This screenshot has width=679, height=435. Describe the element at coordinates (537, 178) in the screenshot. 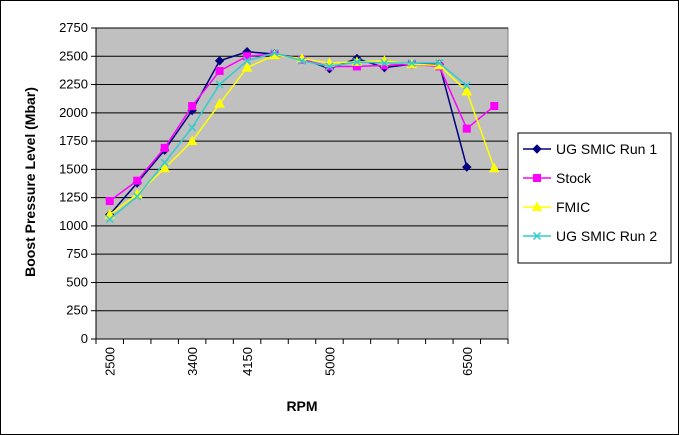

I see `legend-marker-stock` at that location.